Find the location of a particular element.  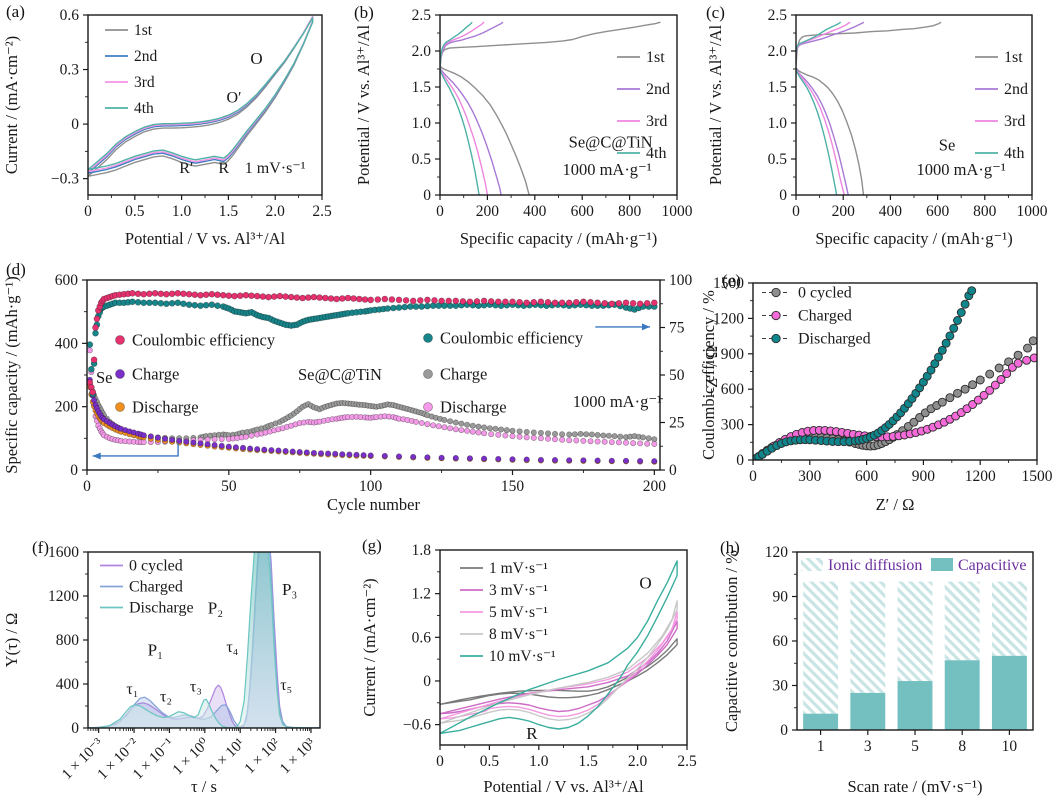

legend-e: 0 cycled Charged Discharged is located at coordinates (816, 316).